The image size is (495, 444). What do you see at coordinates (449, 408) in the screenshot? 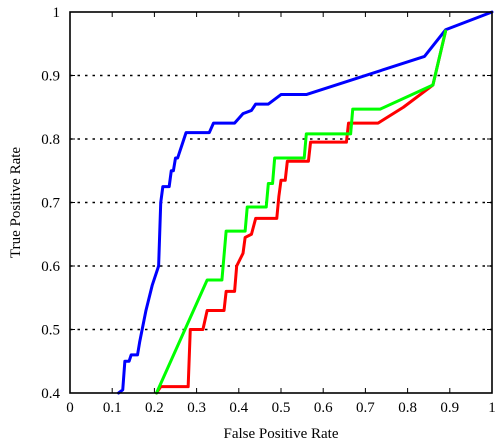
I see `x-tick-label-9: 0.9` at bounding box center [449, 408].